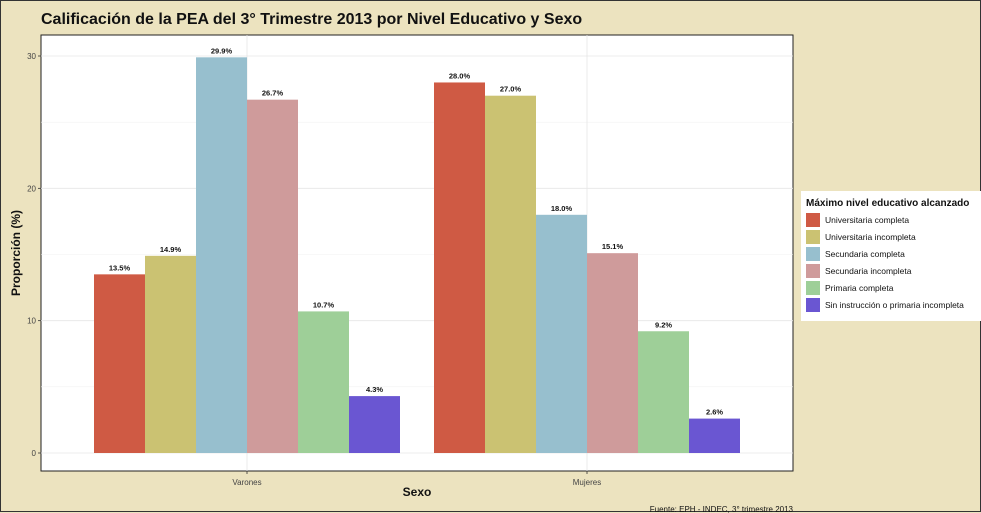 Image resolution: width=981 pixels, height=513 pixels. Describe the element at coordinates (417, 492) in the screenshot. I see `x-axis-title: Sexo` at that location.